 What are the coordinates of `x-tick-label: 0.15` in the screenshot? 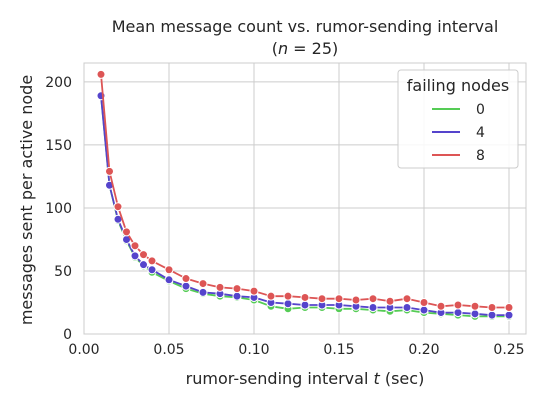 It's located at (338, 350).